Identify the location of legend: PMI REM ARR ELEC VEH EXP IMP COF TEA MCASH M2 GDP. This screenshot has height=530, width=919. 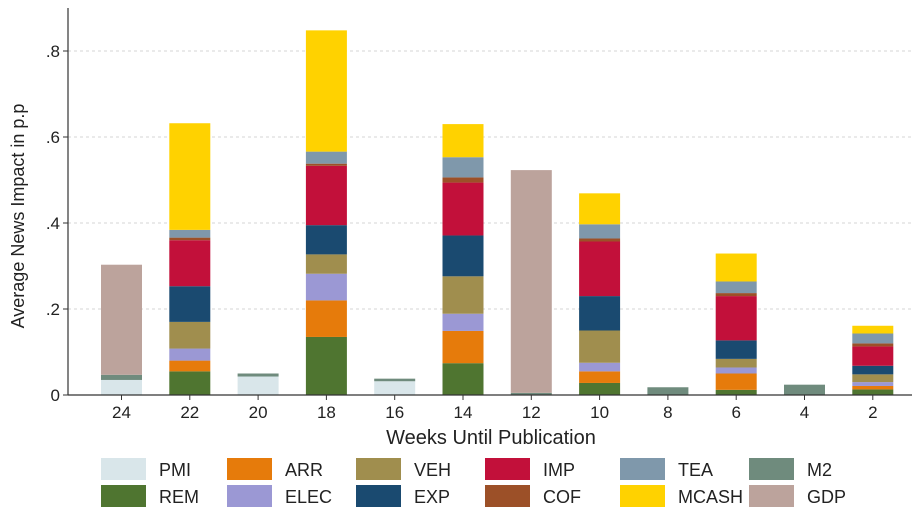
(473, 482).